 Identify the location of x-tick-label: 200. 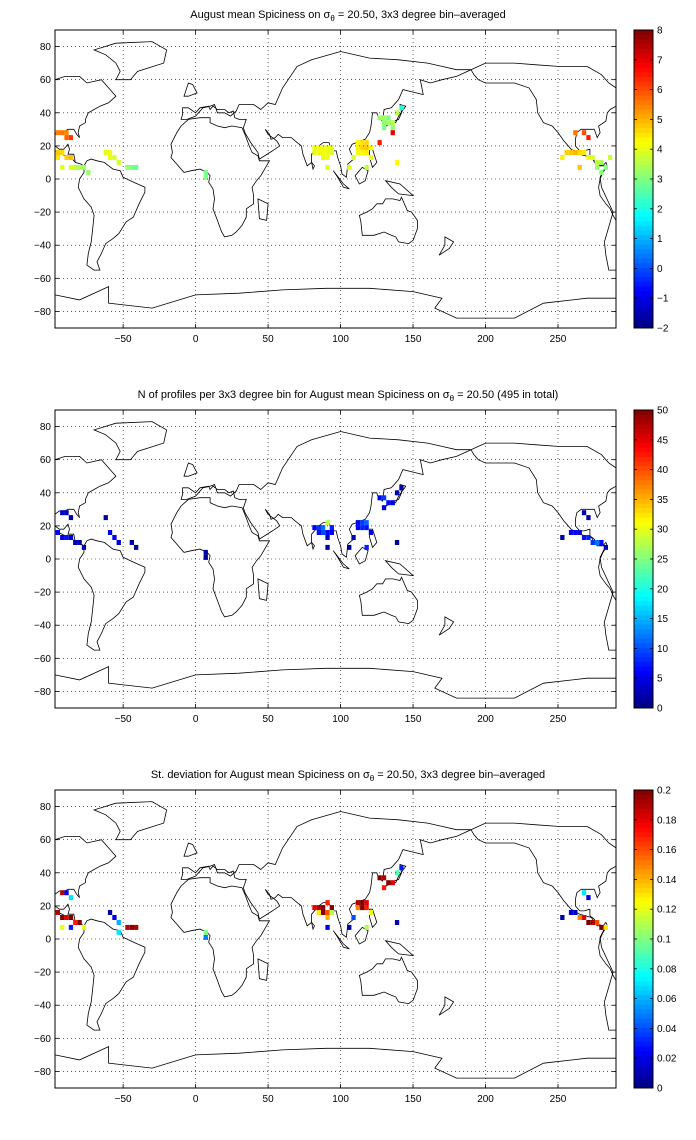
(485, 1099).